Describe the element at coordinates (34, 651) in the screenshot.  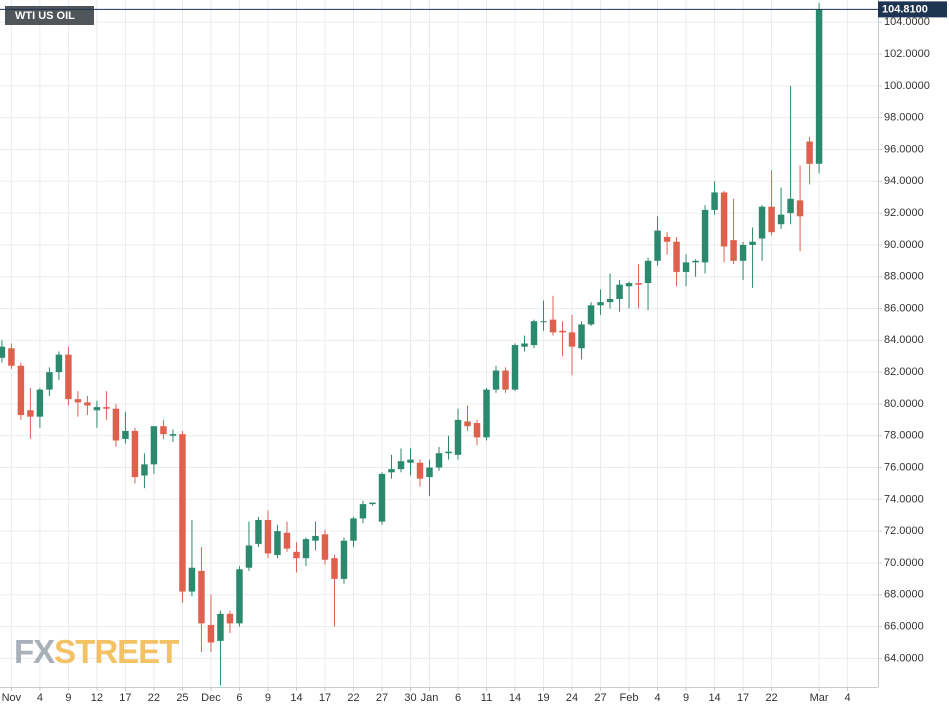
I see `watermark-fx: FX` at that location.